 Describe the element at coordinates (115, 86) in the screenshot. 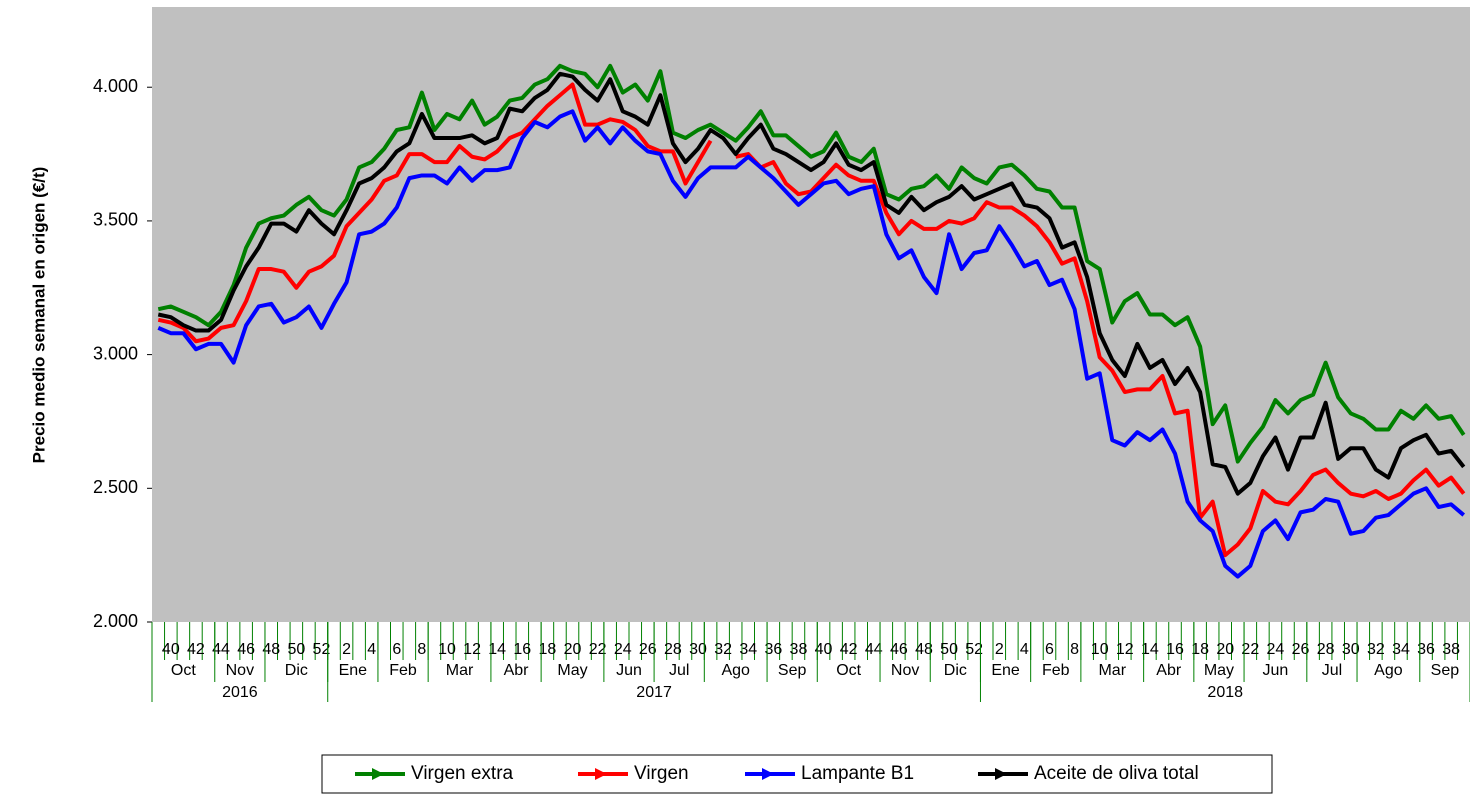

I see `y-tick-label: 4.000` at that location.